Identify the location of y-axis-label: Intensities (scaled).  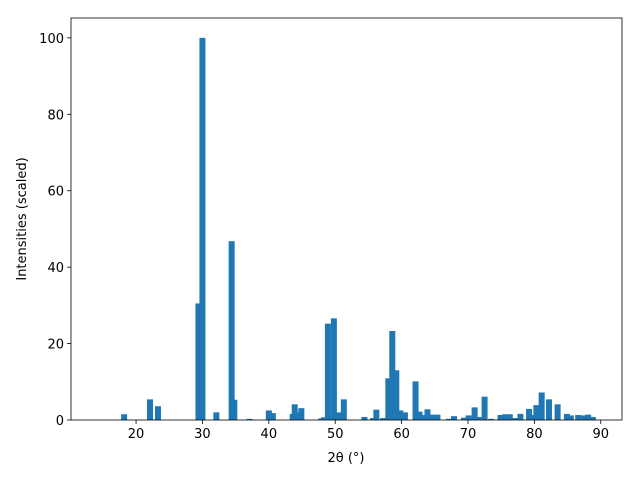
(22, 218).